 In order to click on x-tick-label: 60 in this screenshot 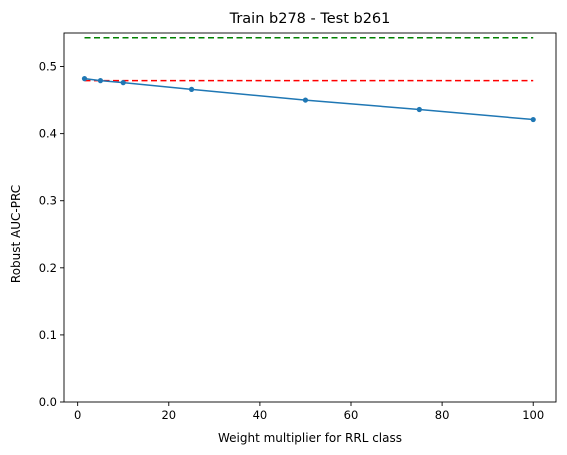, I will do `click(351, 415)`.